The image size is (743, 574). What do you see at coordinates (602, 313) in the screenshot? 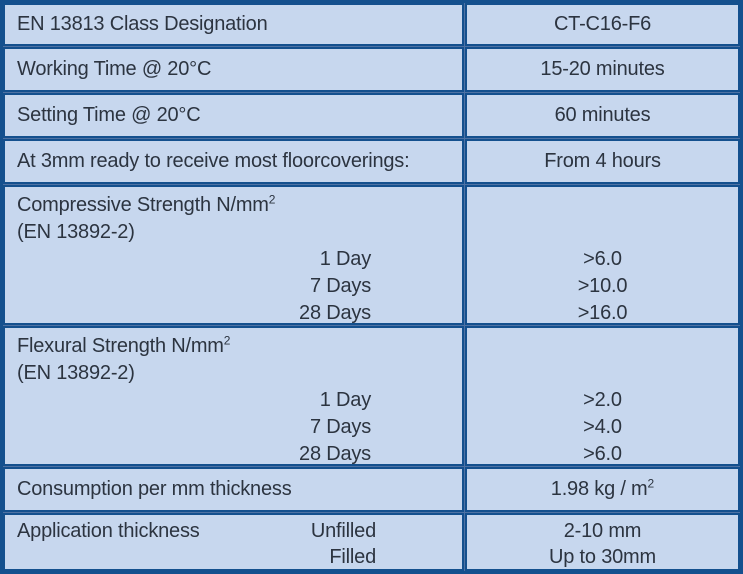
I see `entry-value: >16.0` at bounding box center [602, 313].